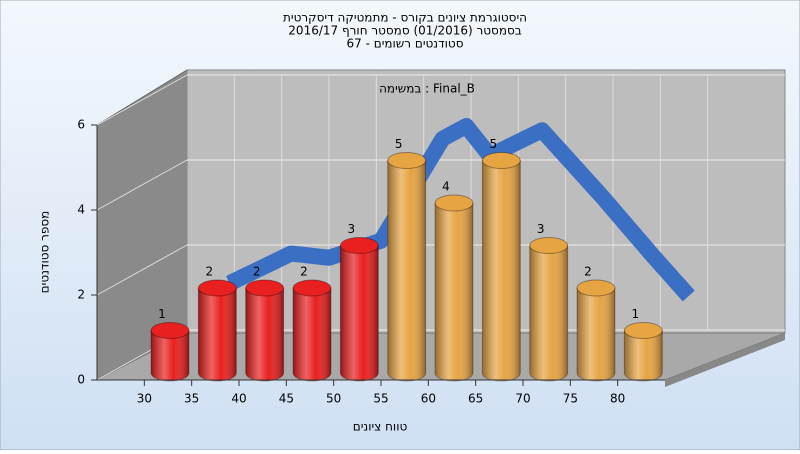 The height and width of the screenshot is (454, 800). I want to click on x-tick-label: 60, so click(428, 399).